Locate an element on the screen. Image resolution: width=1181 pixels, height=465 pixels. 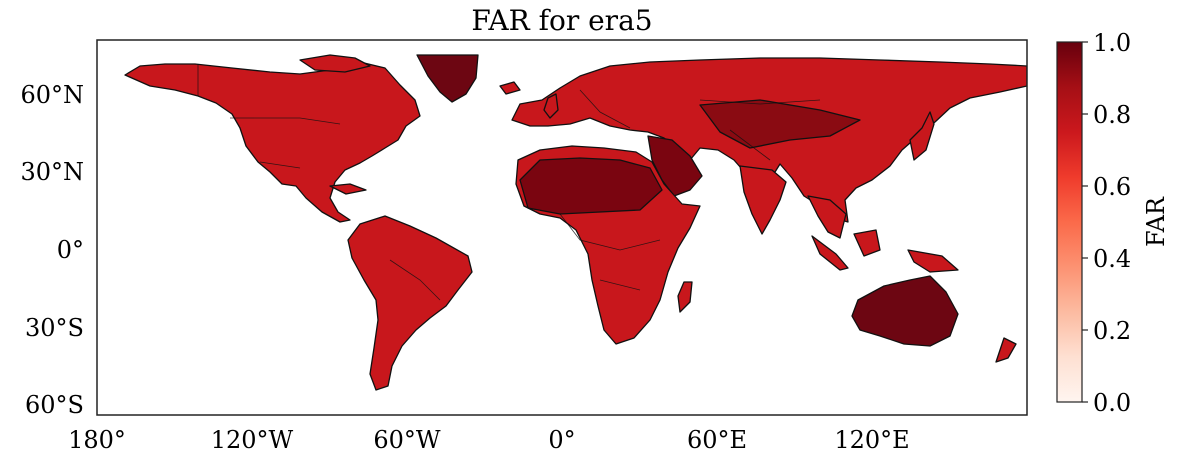
colorbar: 0.0 0.2 0.4 0.6 0.8 1.0 FAR is located at coordinates (1113, 223).